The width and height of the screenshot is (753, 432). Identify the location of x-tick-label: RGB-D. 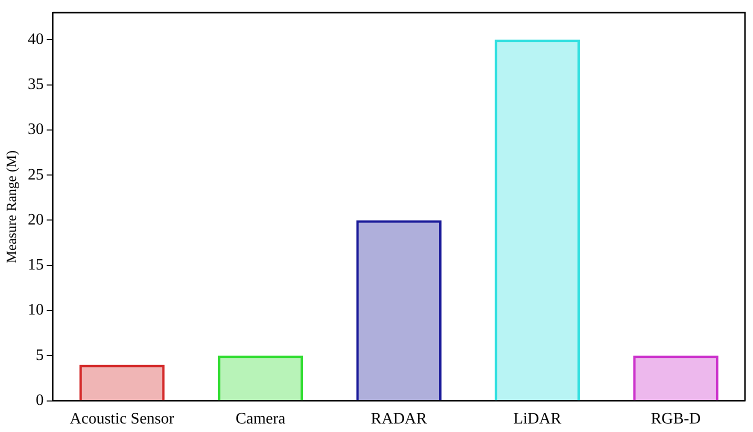
(675, 419).